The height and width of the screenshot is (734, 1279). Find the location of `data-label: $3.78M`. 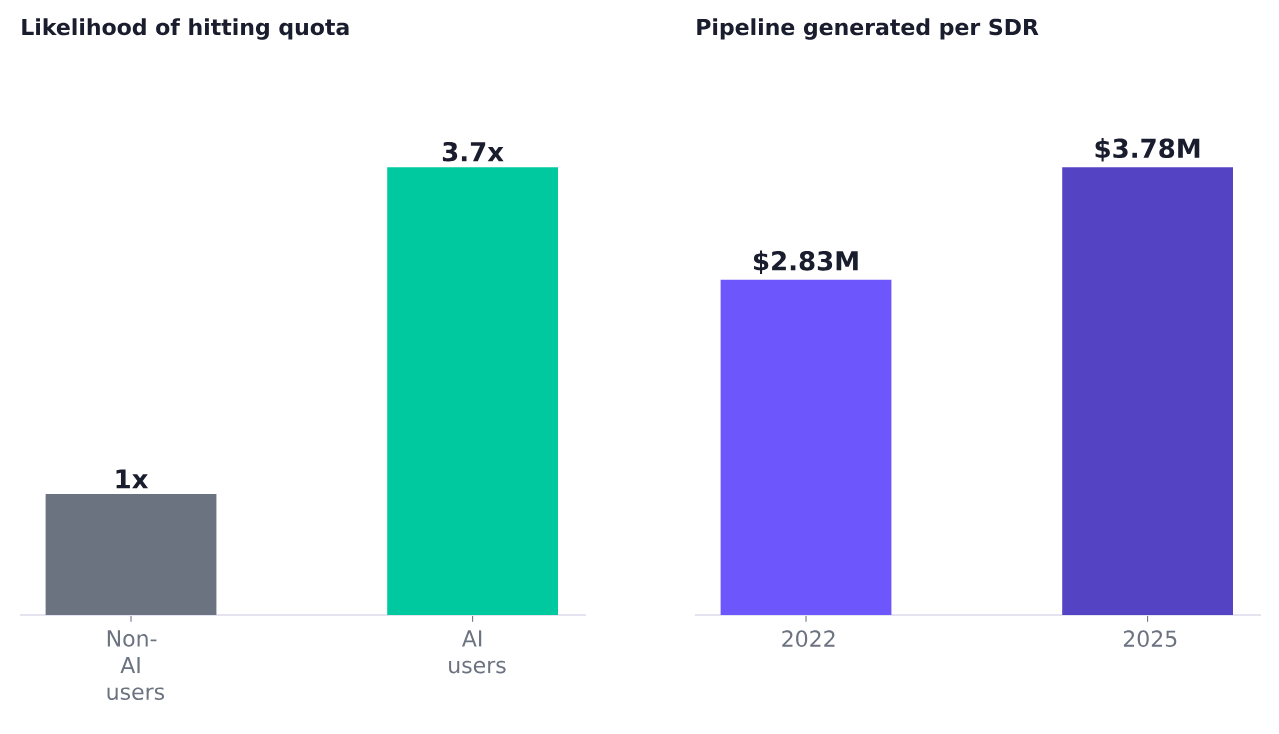

data-label: $3.78M is located at coordinates (1147, 150).